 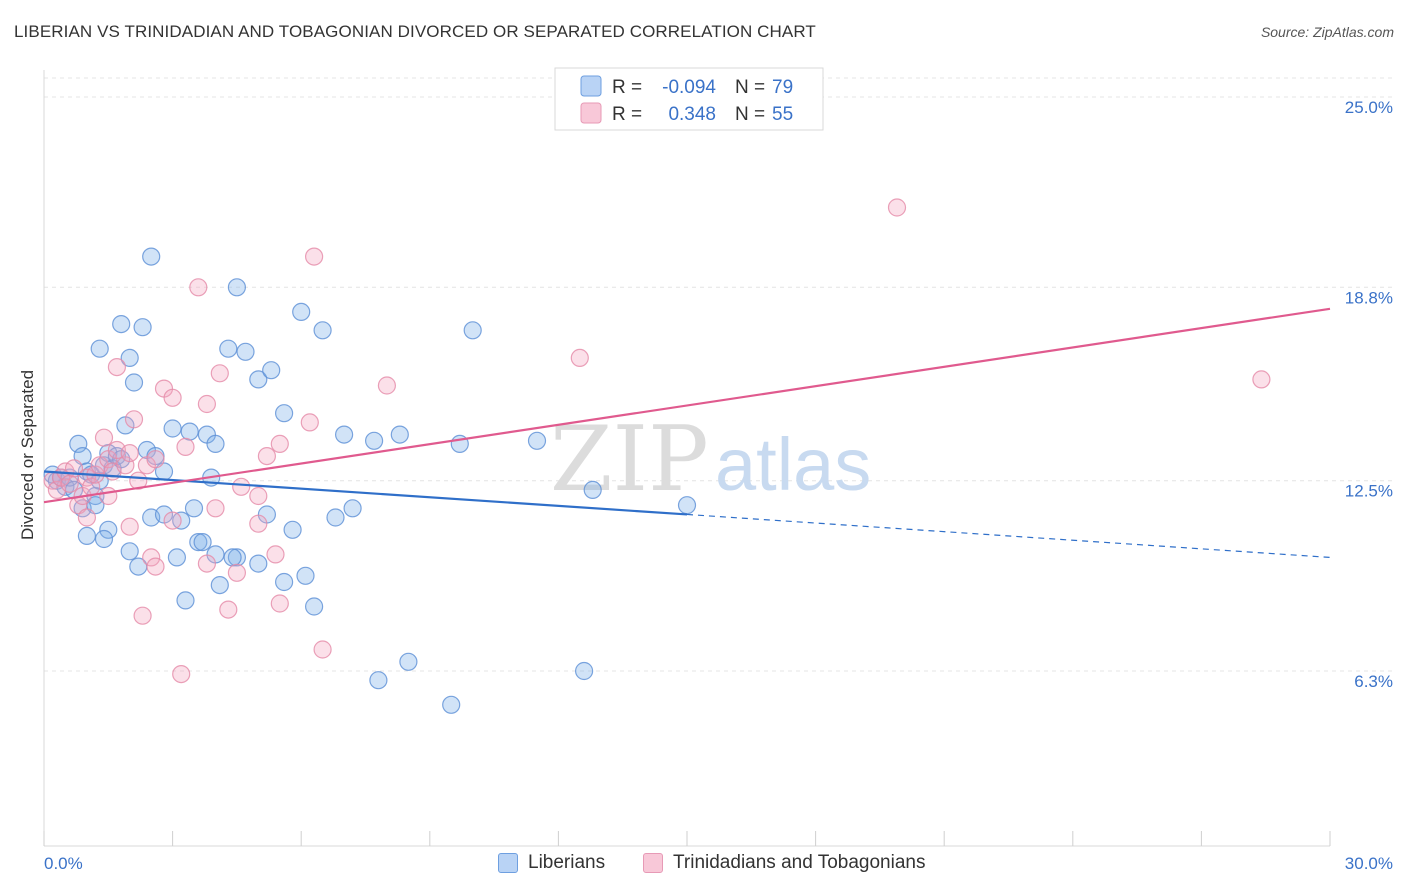 What do you see at coordinates (365, 493) in the screenshot?
I see `trend-line-liberians` at bounding box center [365, 493].